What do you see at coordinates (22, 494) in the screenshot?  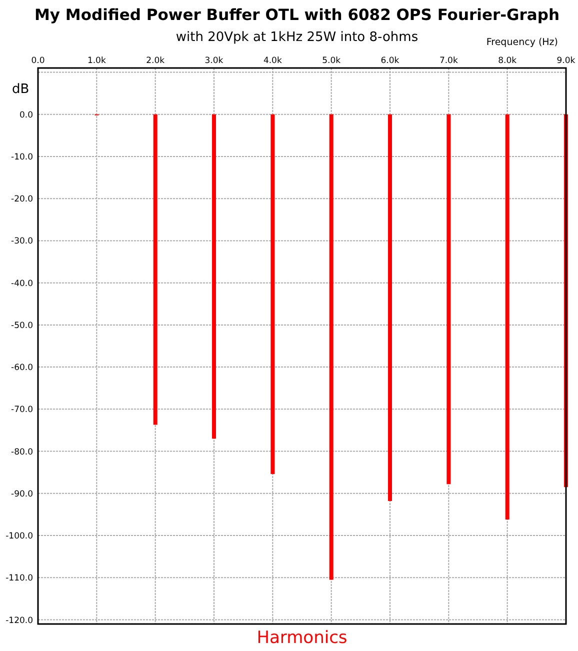 I see `y-tick-label: -90.0` at bounding box center [22, 494].